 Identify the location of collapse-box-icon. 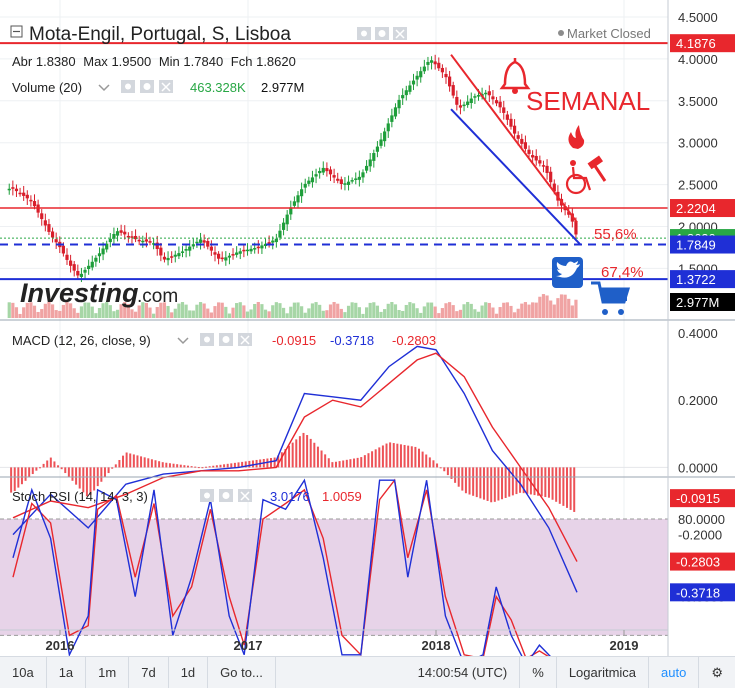
(16, 31).